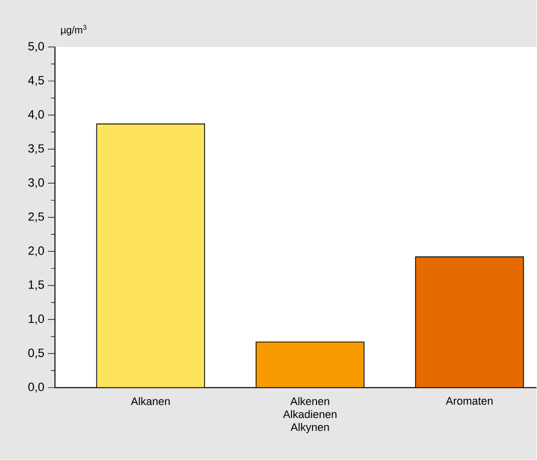 This screenshot has height=460, width=537. Describe the element at coordinates (36, 217) in the screenshot. I see `y-tick-label: 2,5` at that location.